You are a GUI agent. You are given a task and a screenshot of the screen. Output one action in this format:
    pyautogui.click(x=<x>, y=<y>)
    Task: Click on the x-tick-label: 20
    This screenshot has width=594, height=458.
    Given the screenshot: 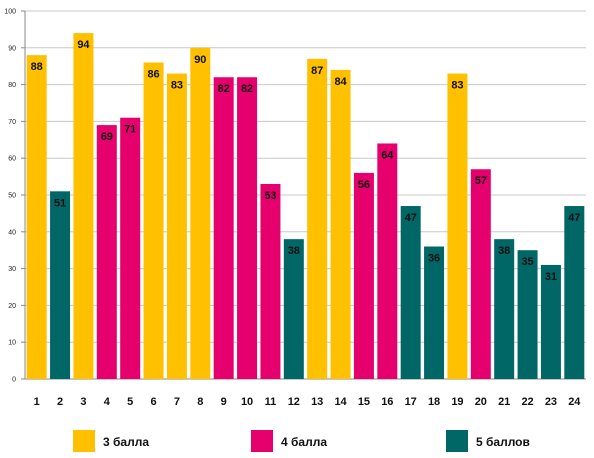 What is the action you would take?
    pyautogui.click(x=481, y=402)
    